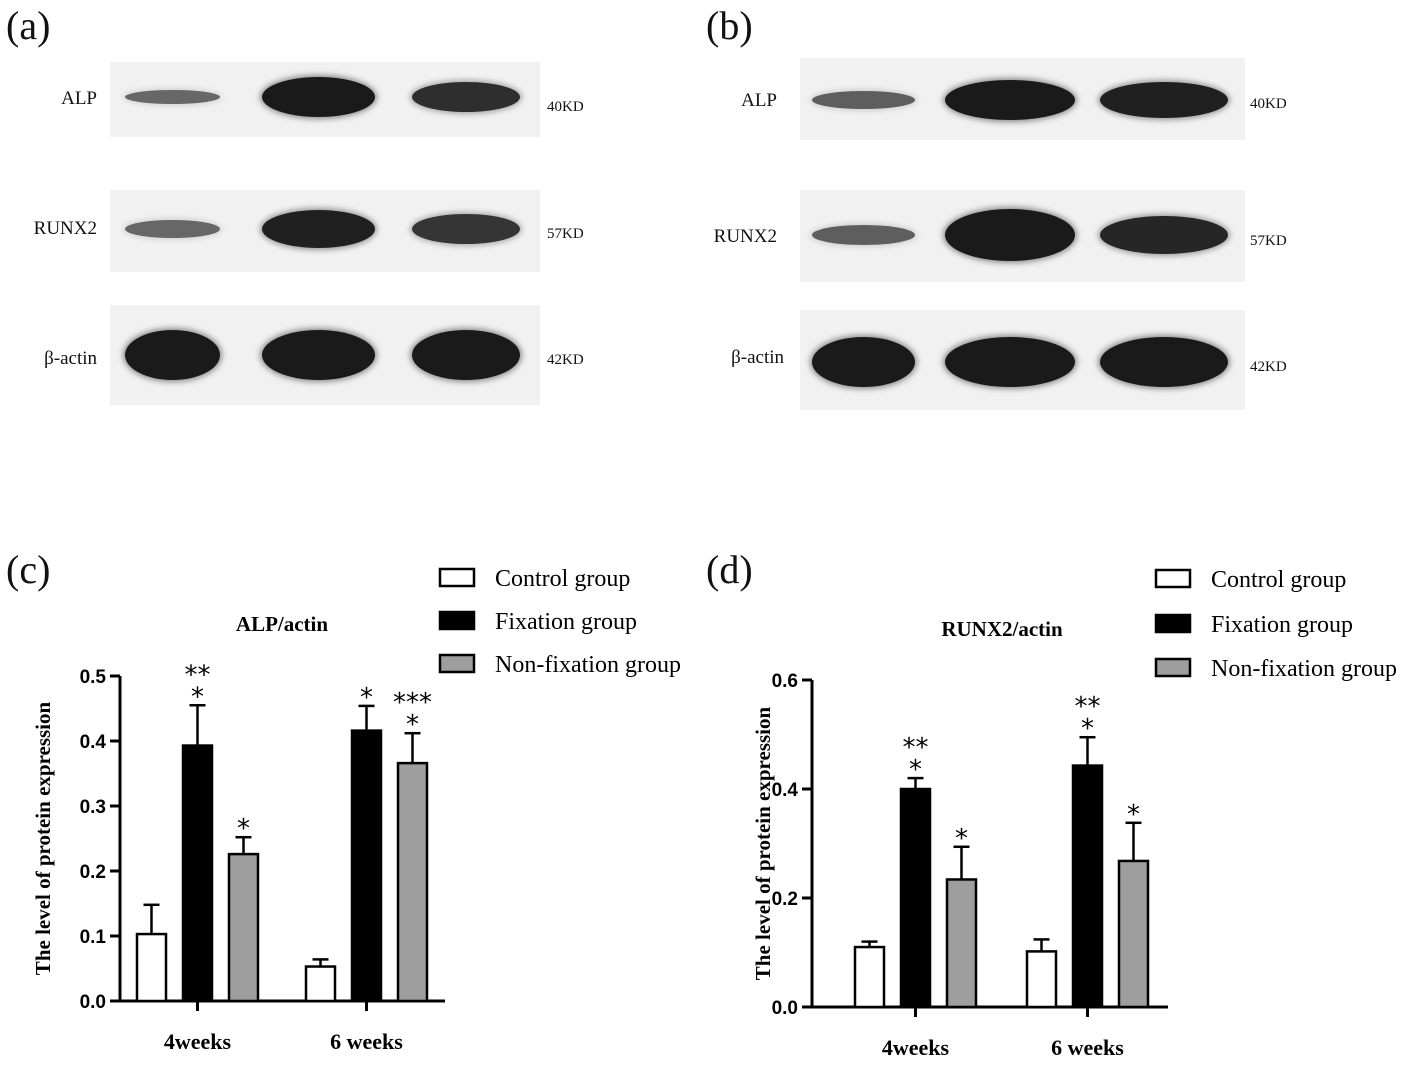  I want to click on y-tick-label: 0.5, so click(93, 677).